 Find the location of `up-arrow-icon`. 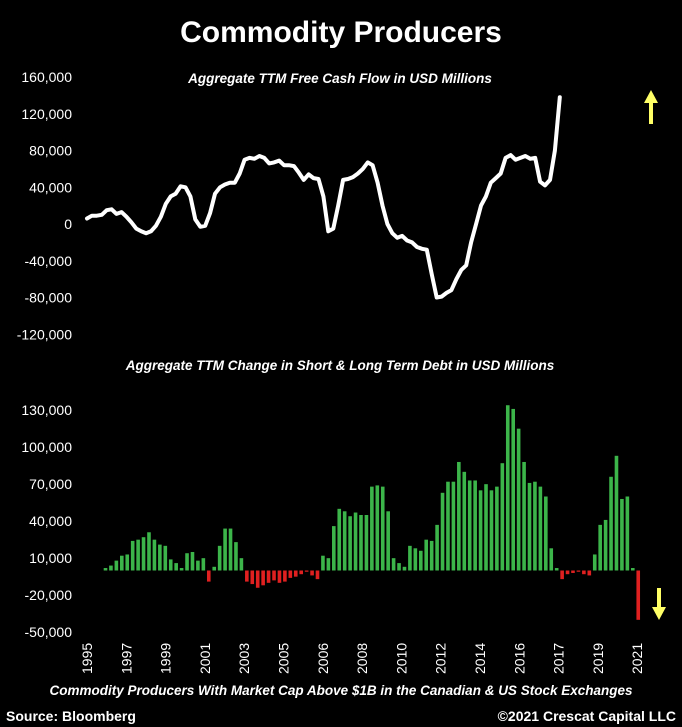

up-arrow-icon is located at coordinates (651, 107).